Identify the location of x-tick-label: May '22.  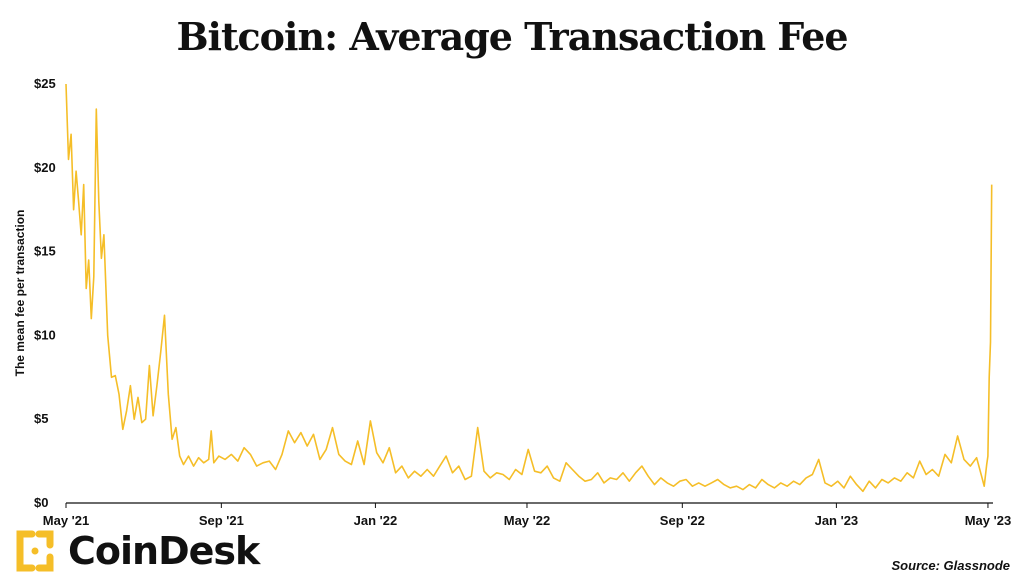
(527, 520).